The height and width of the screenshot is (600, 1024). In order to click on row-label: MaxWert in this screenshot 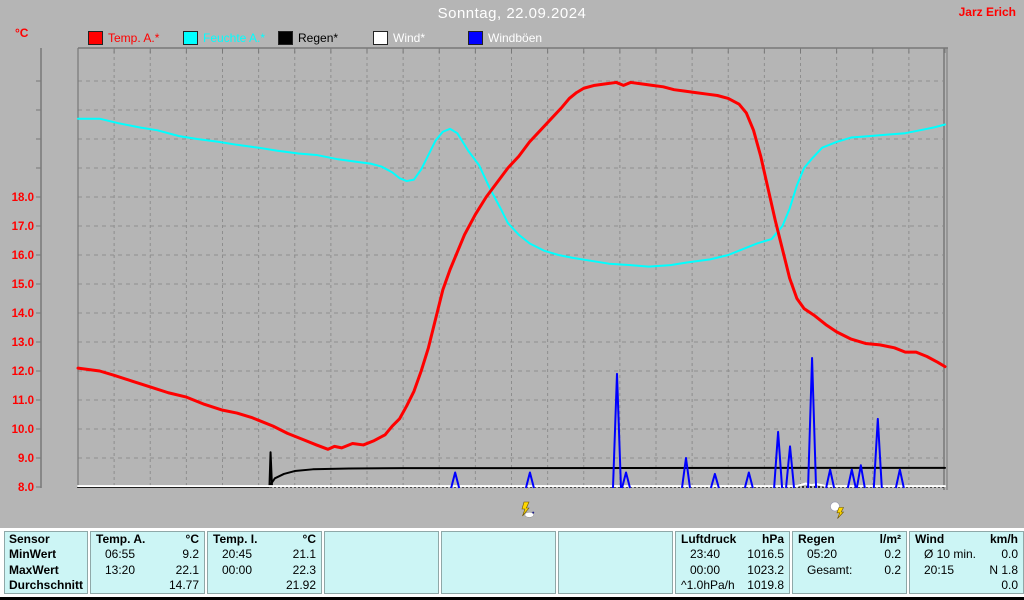, I will do `click(34, 569)`.